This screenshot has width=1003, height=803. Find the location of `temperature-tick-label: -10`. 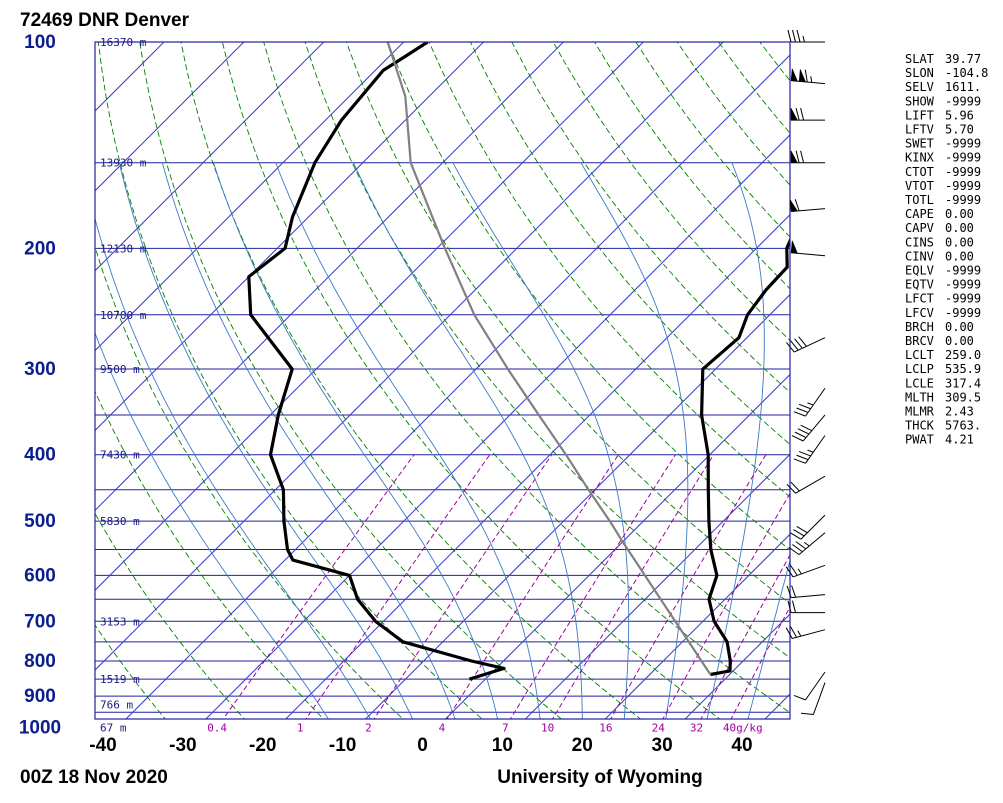

temperature-tick-label: -10 is located at coordinates (342, 745).